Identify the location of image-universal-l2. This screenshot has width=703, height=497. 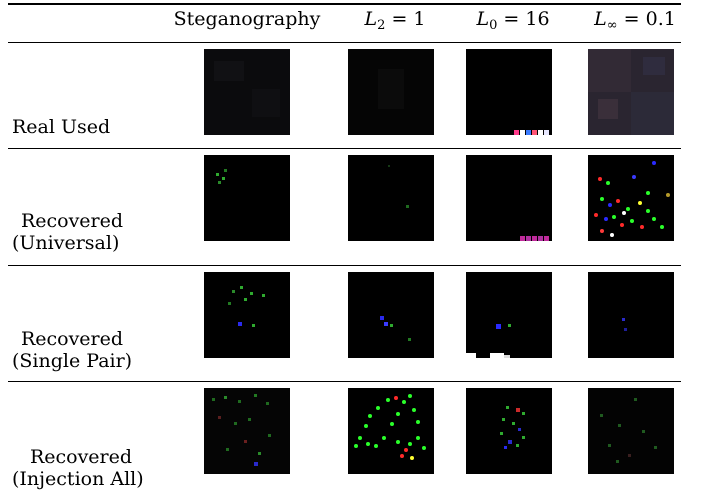
(391, 198).